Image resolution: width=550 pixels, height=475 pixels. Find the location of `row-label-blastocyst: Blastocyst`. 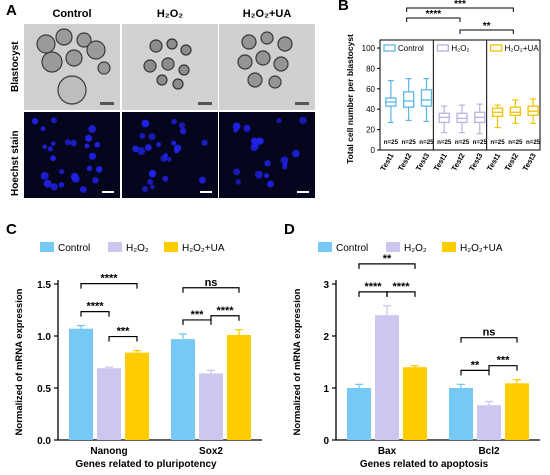

row-label-blastocyst: Blastocyst is located at coordinates (15, 66).